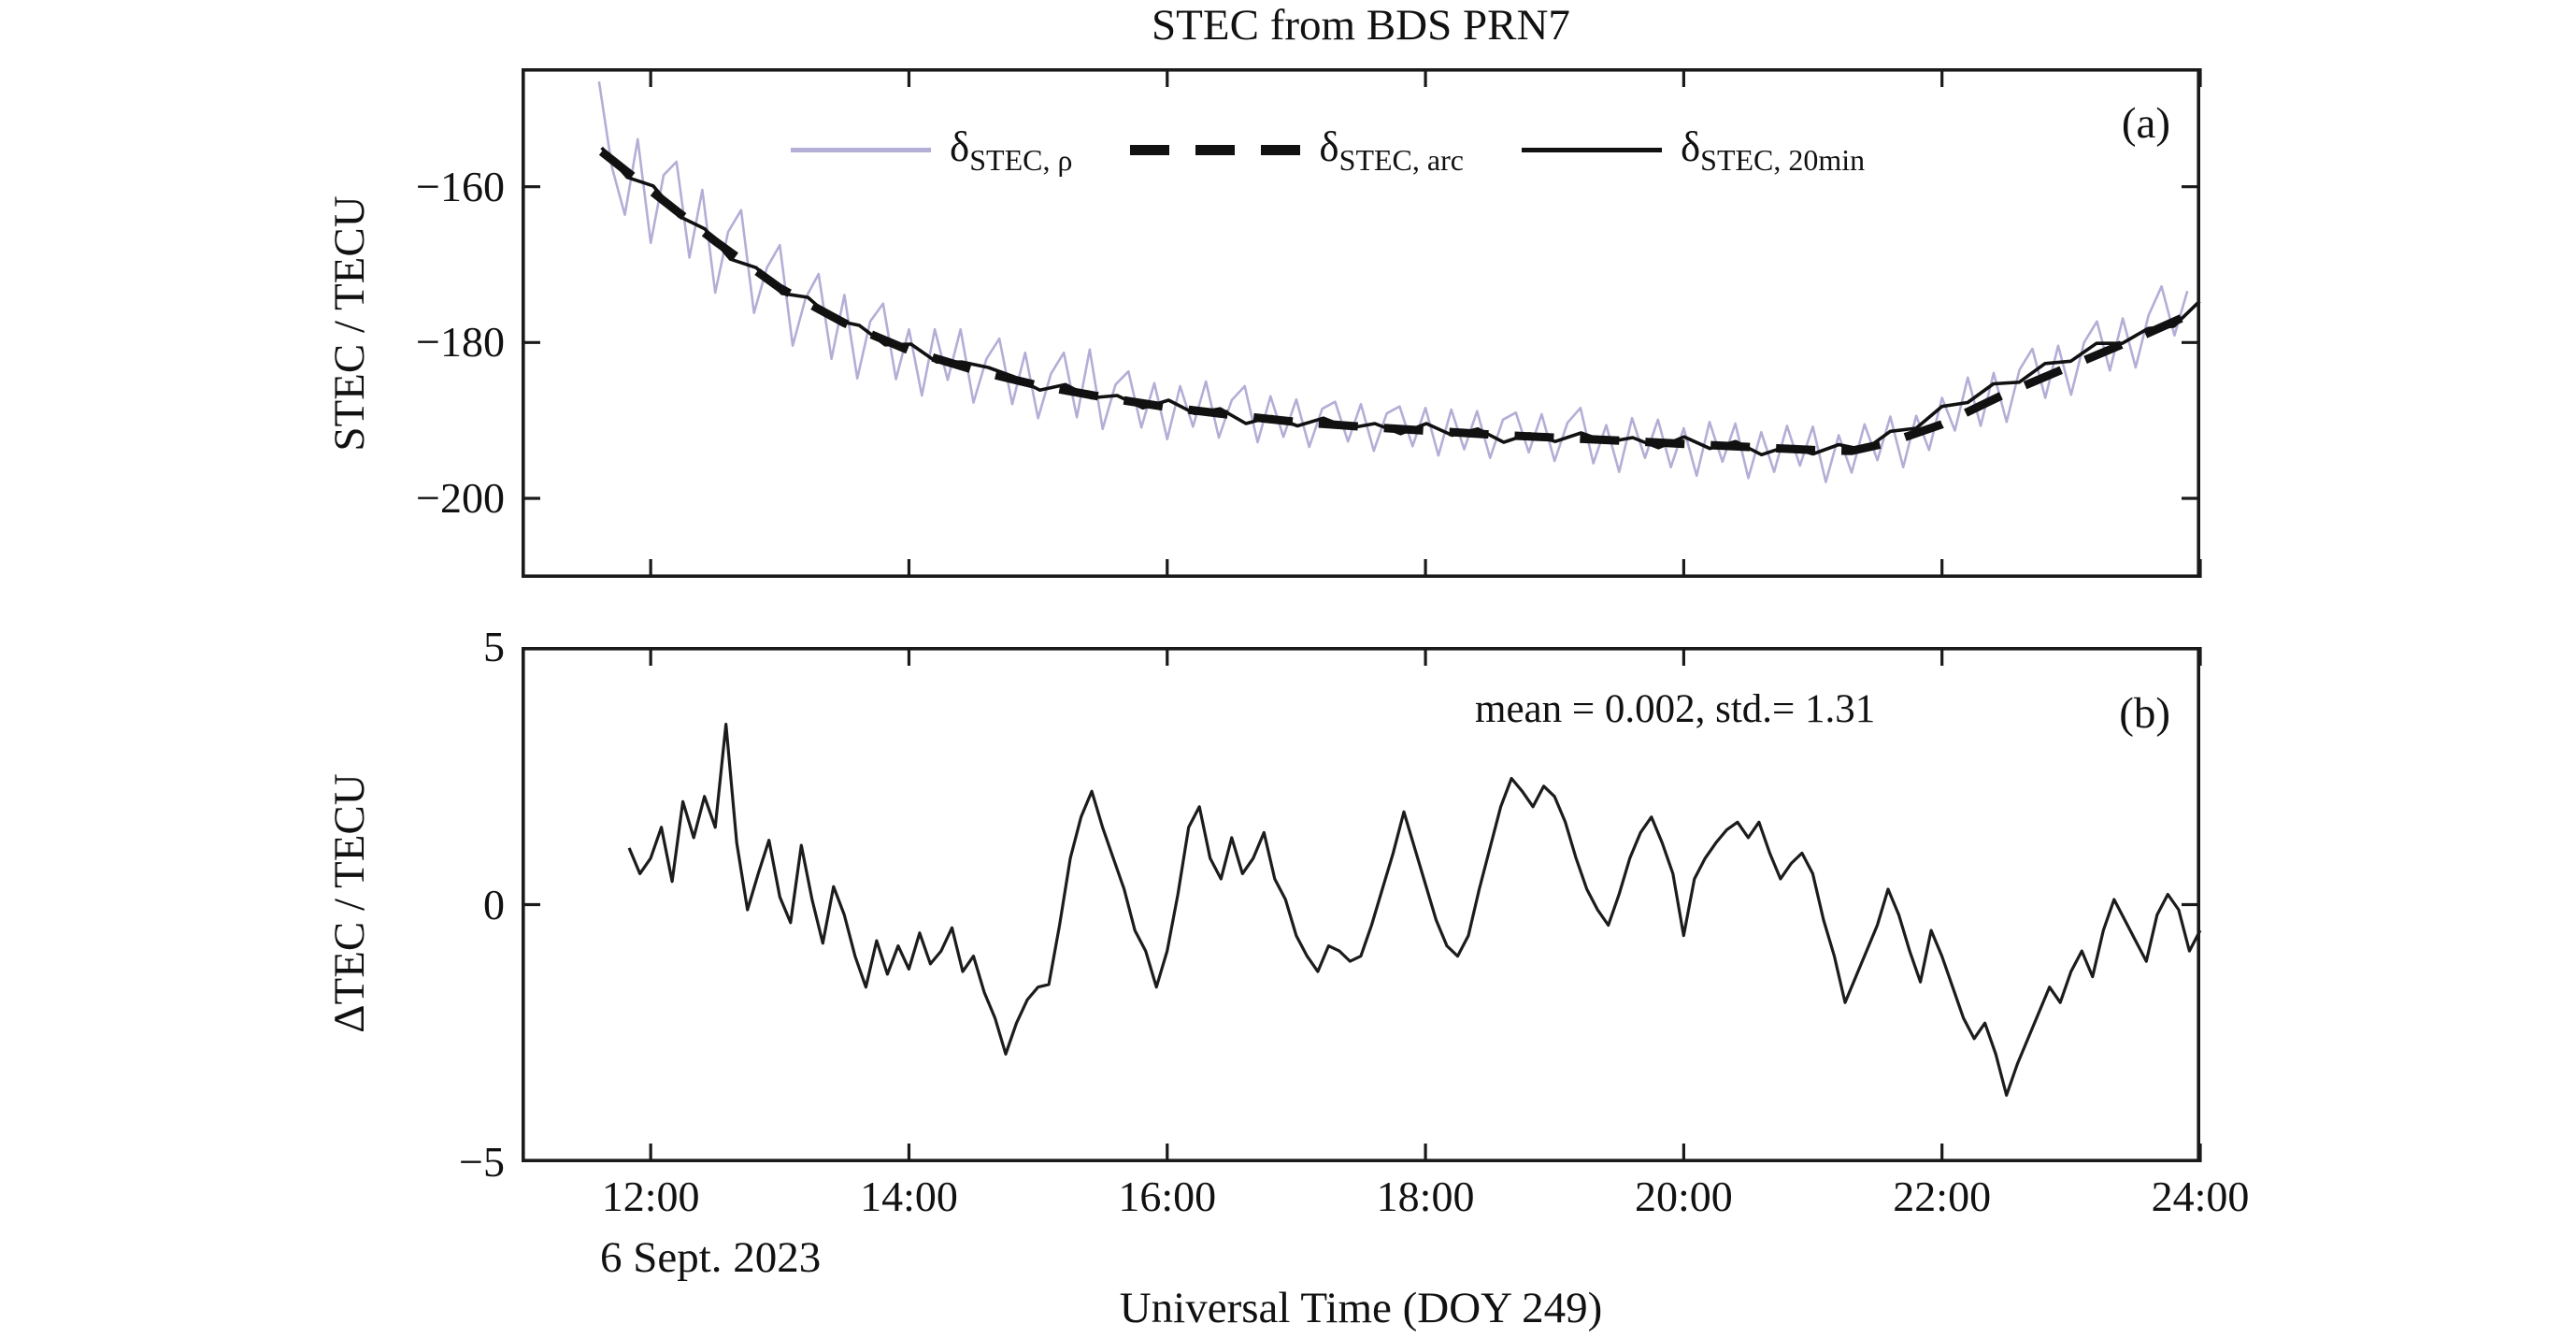 The height and width of the screenshot is (1338, 2576). Describe the element at coordinates (650, 1197) in the screenshot. I see `x-tick-label: 12:00` at that location.